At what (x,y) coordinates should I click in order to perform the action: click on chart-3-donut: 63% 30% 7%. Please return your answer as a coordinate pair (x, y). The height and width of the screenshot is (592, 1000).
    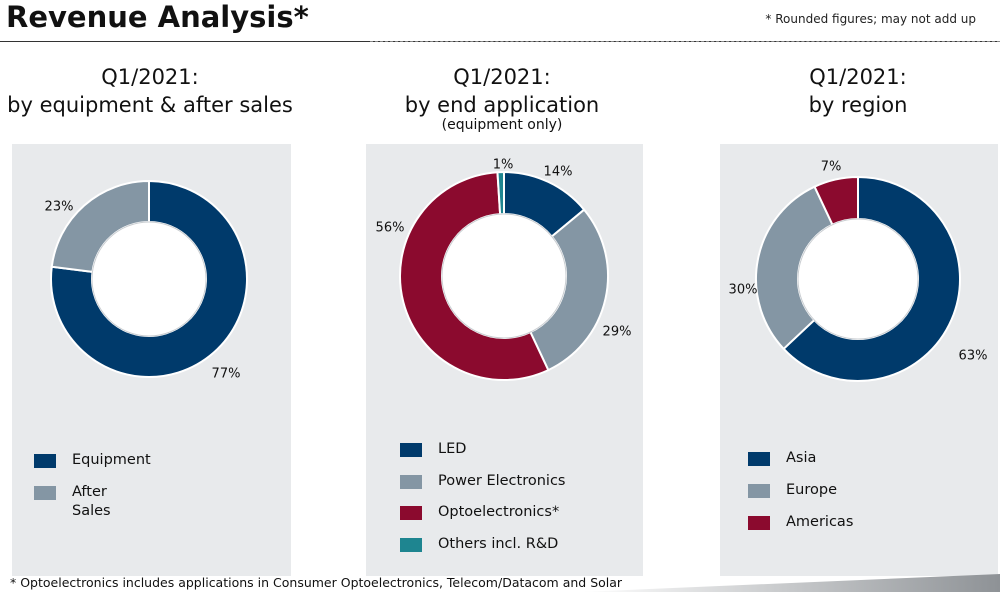
    Looking at the image, I should click on (858, 271).